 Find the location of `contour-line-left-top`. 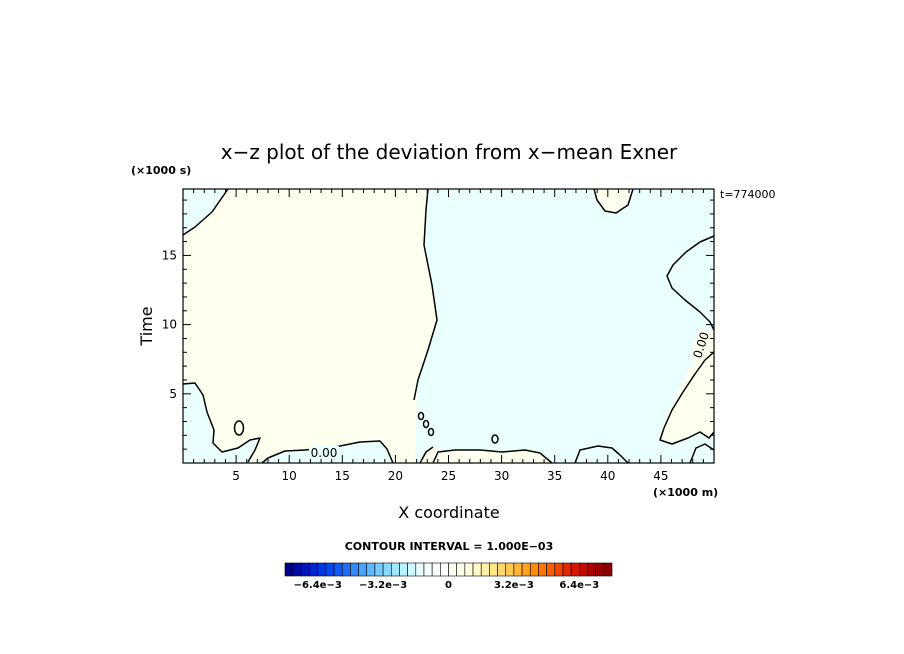

contour-line-left-top is located at coordinates (205, 212).